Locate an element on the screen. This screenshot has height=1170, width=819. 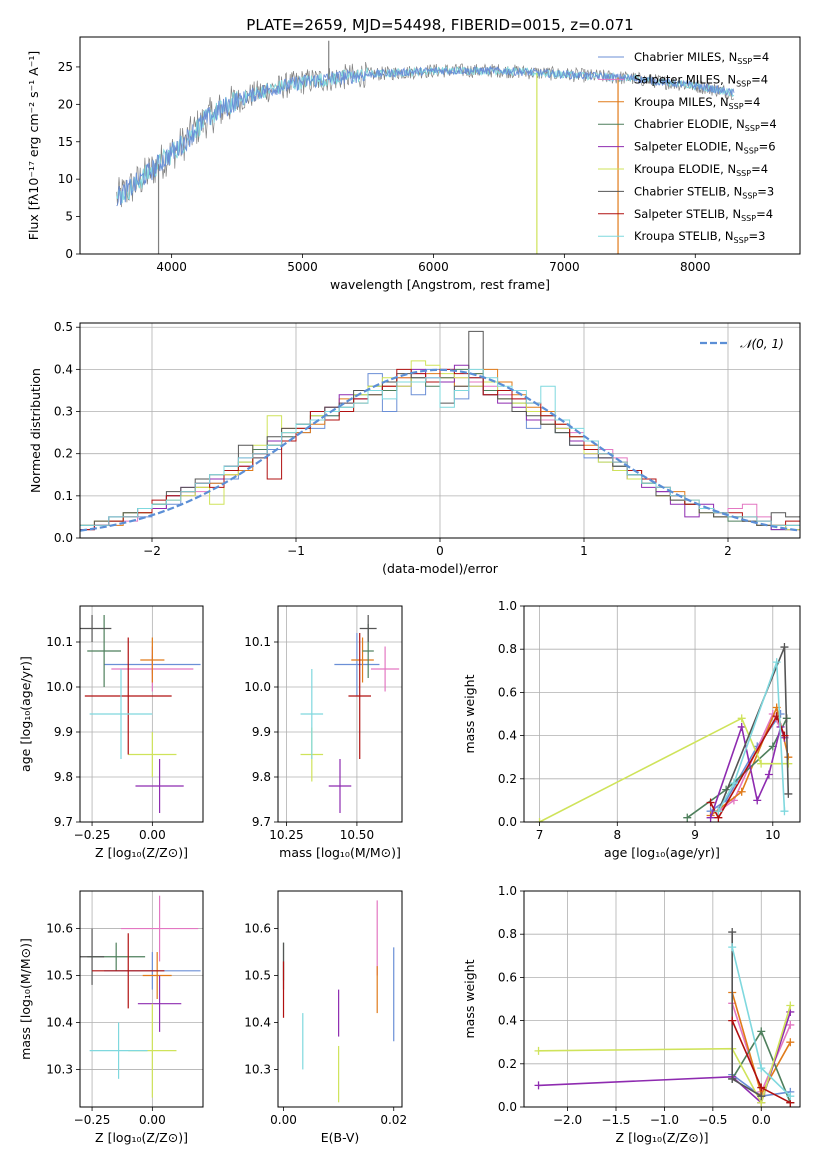
legend-text: =6 is located at coordinates (767, 147).